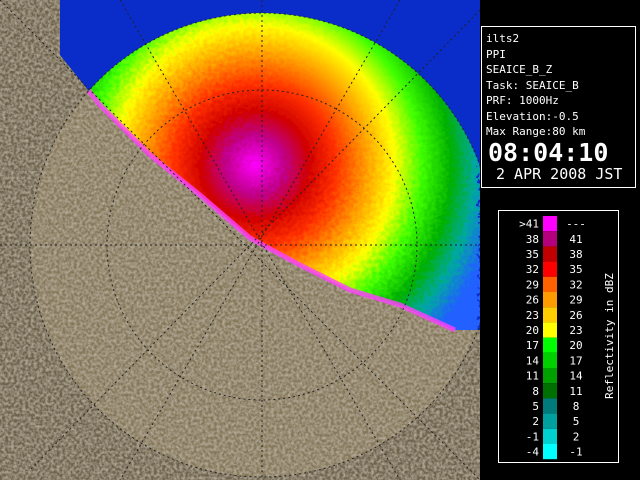  Describe the element at coordinates (532, 315) in the screenshot. I see `legend-low: 23` at that location.